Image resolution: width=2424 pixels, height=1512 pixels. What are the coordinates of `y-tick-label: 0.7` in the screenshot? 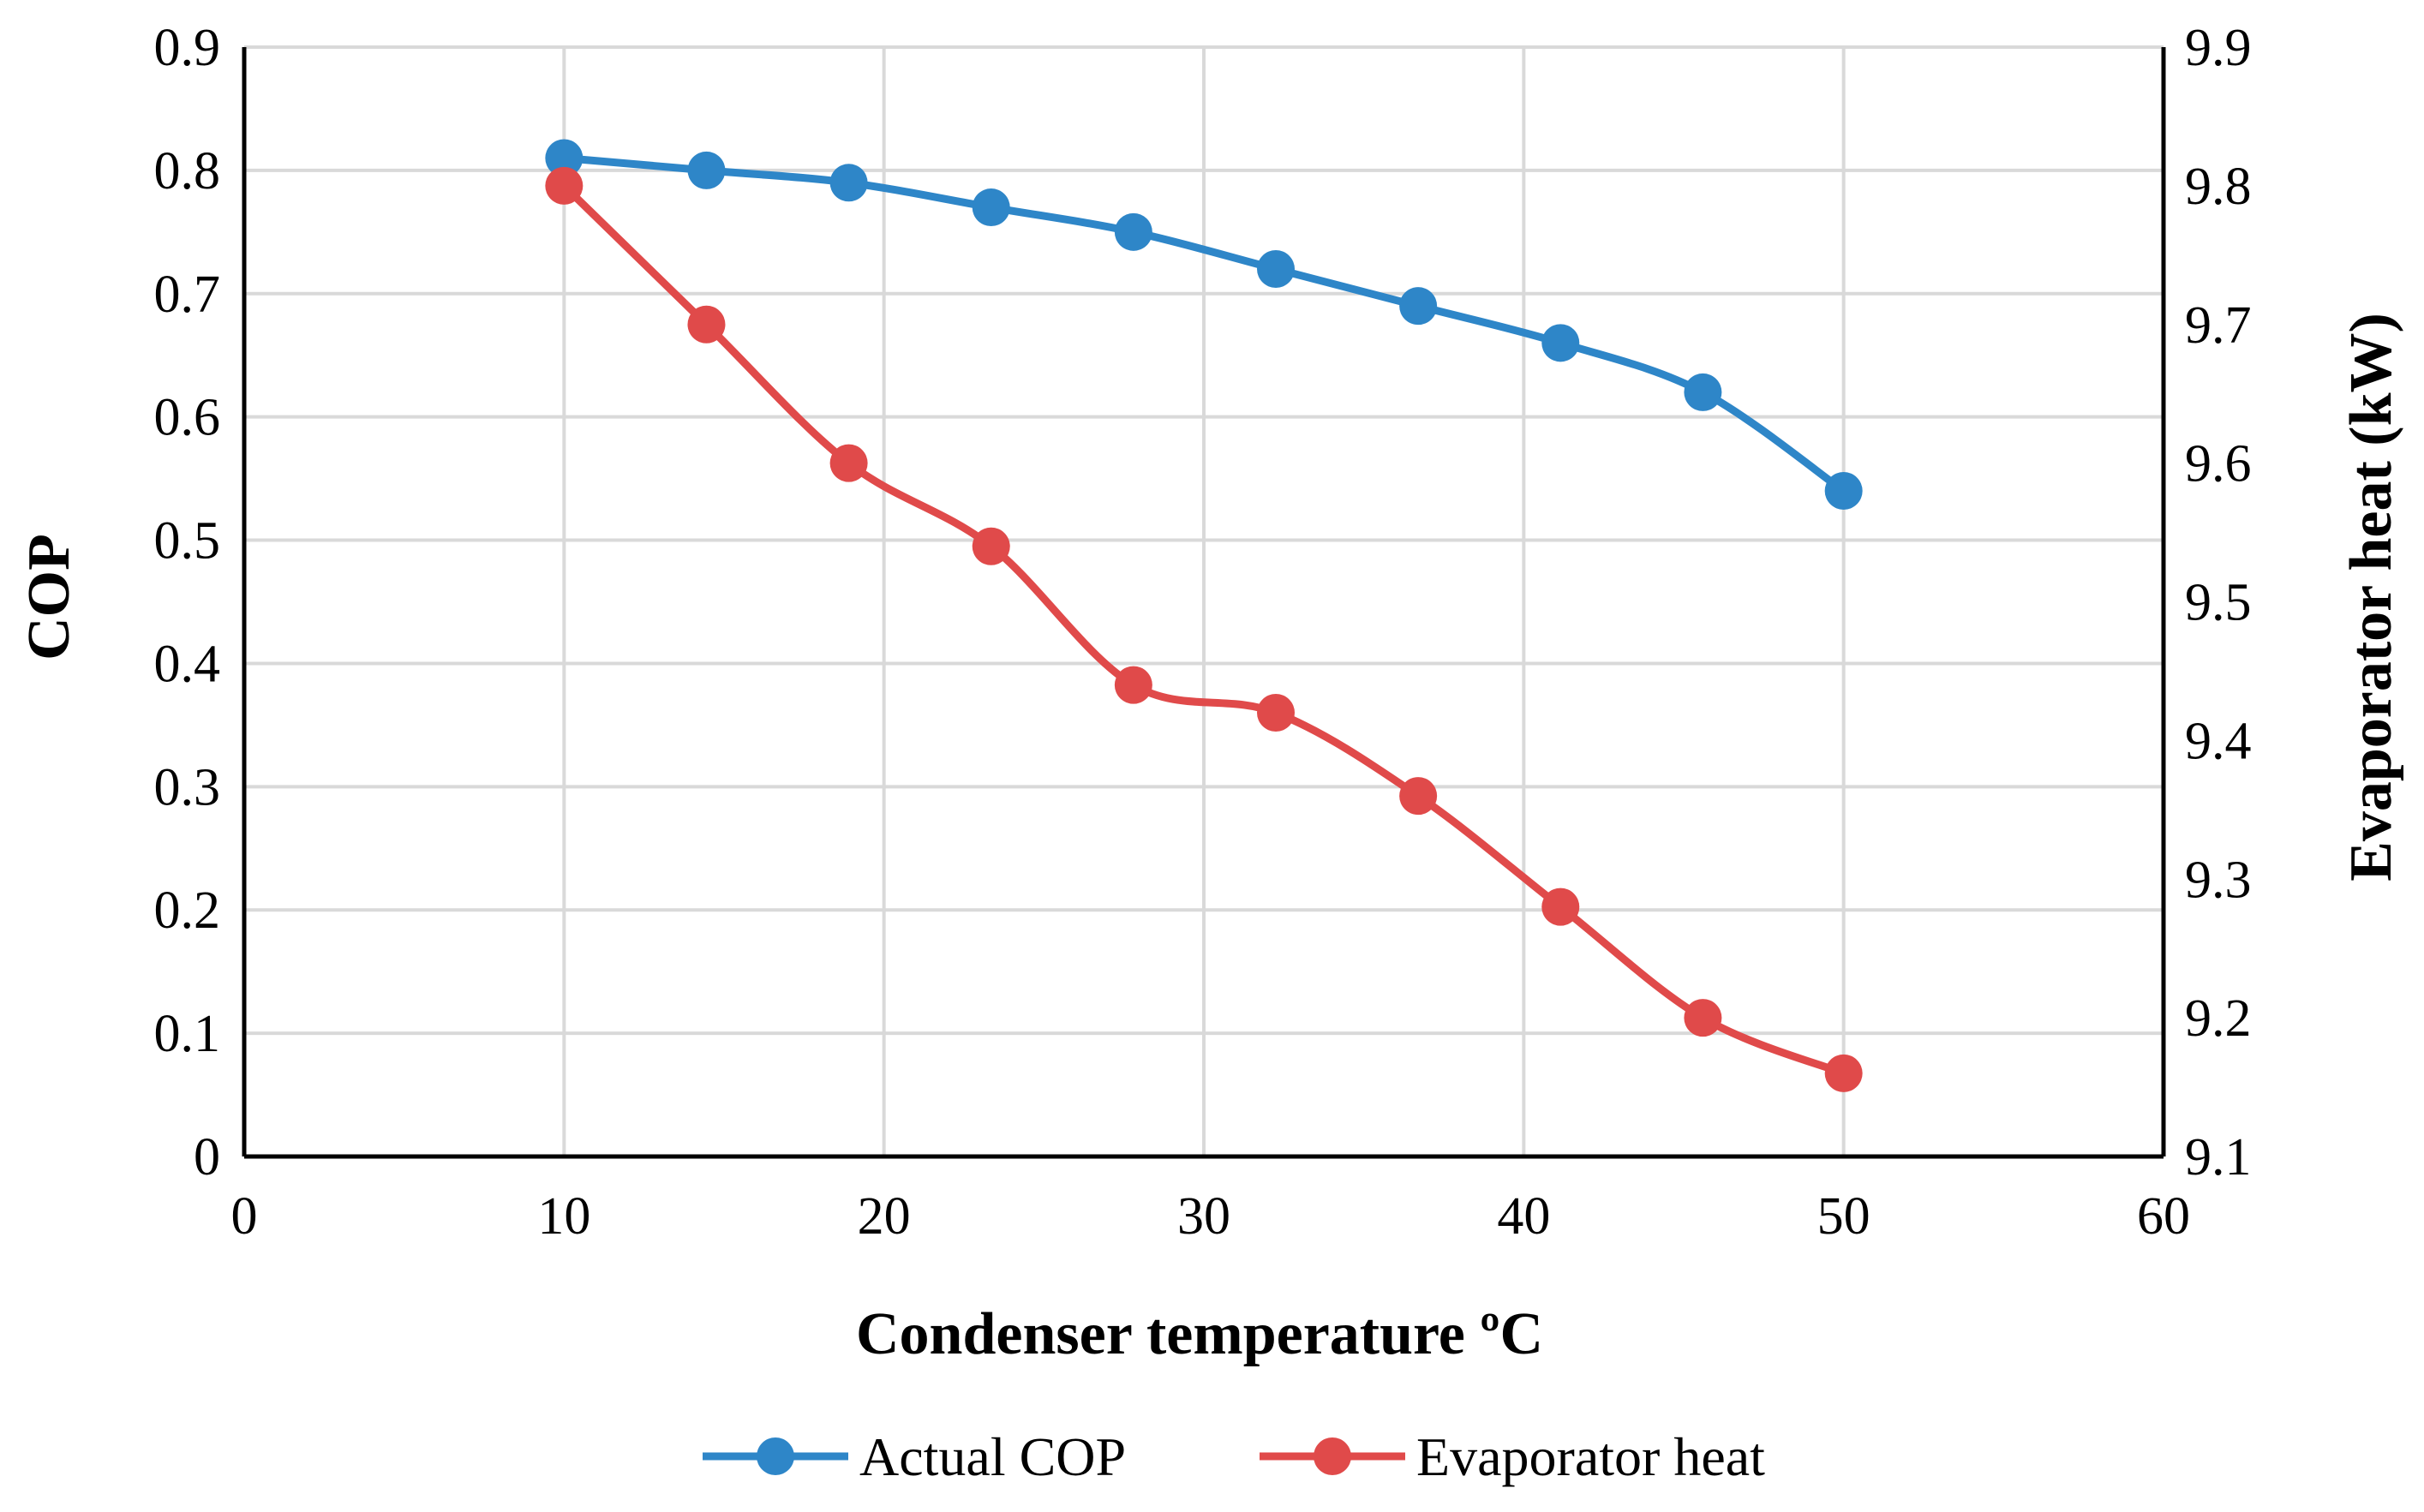 It's located at (187, 295).